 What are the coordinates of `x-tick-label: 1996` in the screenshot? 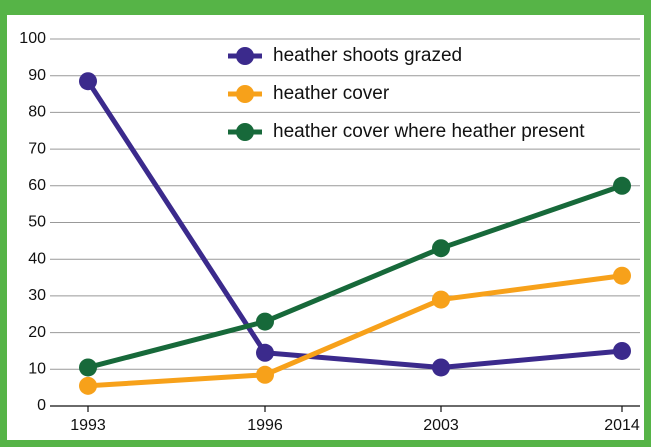 It's located at (265, 425).